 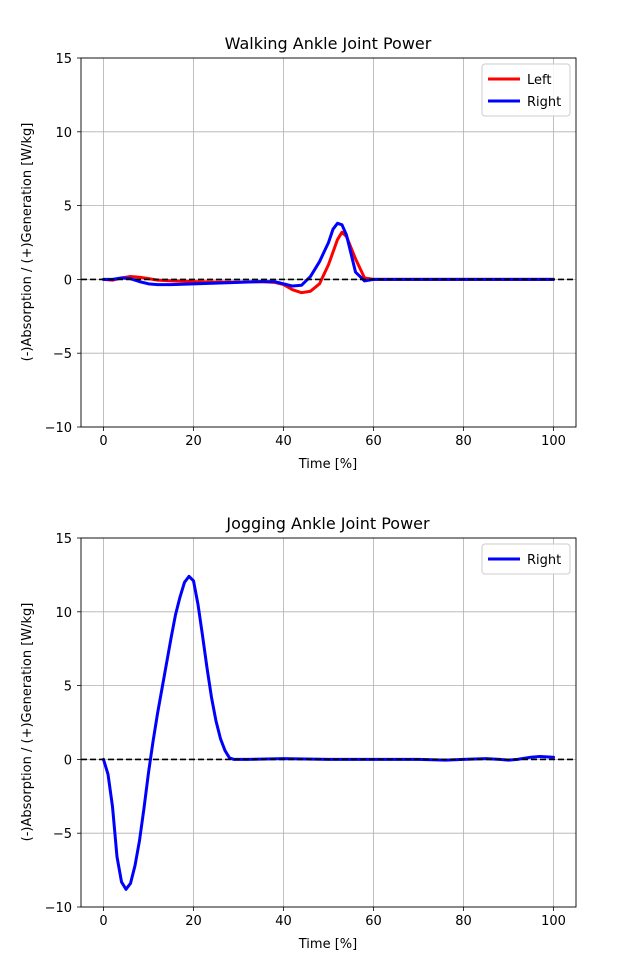 I want to click on plot-area, so click(x=328, y=258).